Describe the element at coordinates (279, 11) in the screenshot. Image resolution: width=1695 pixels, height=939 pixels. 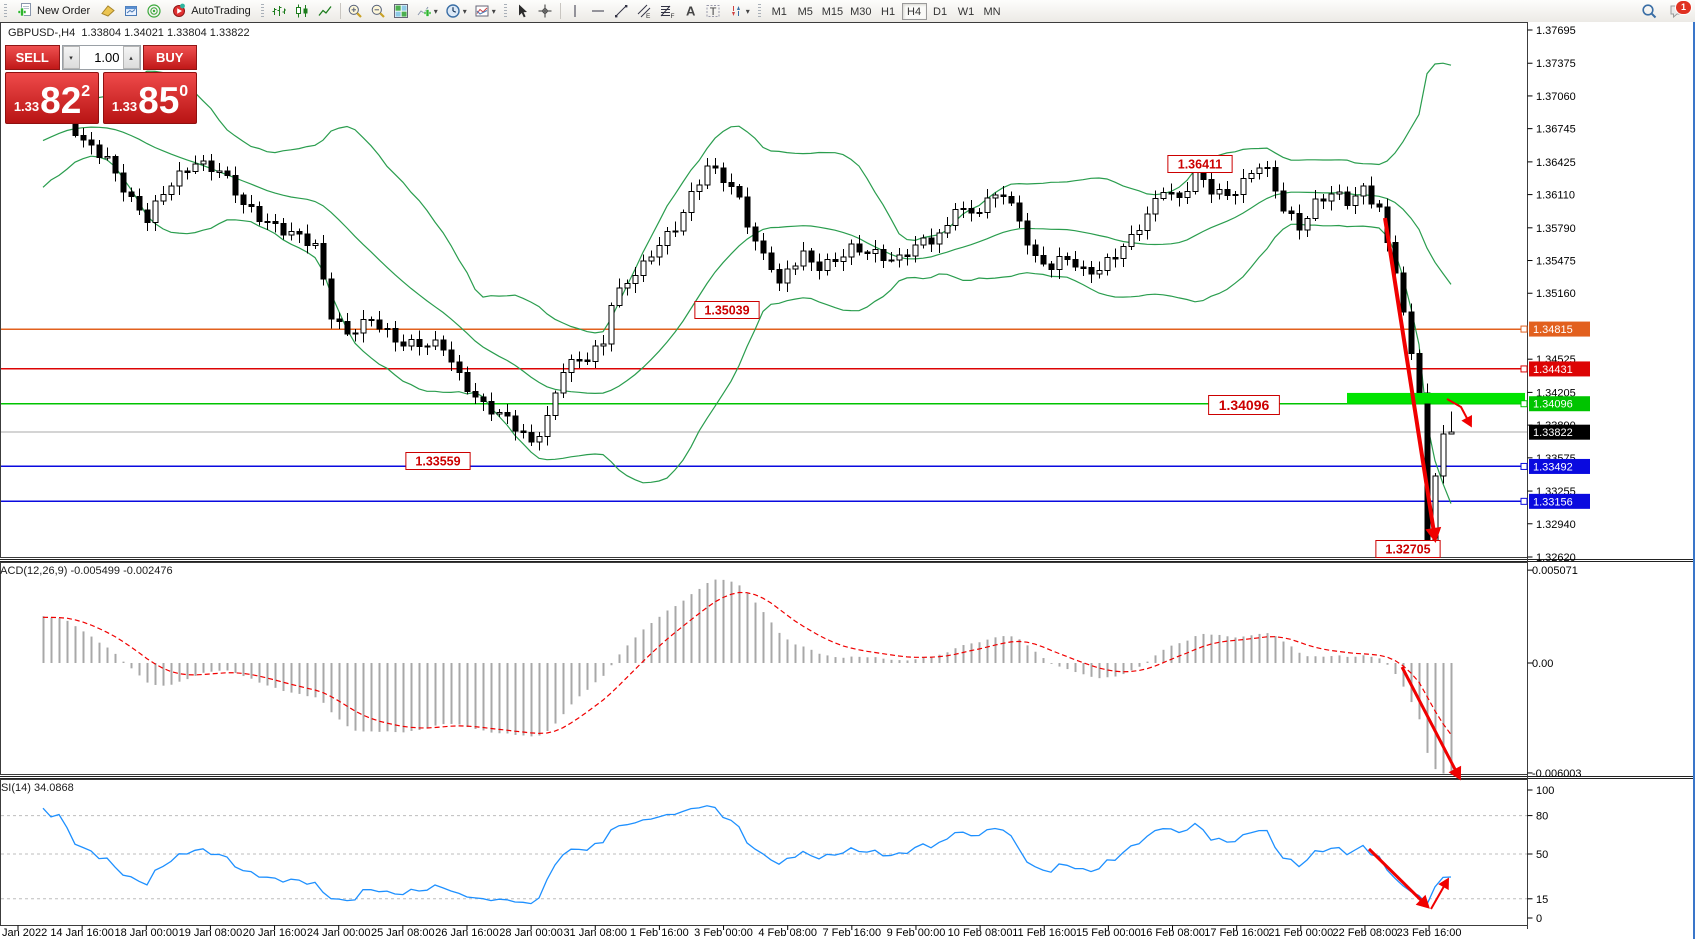
I see `bar-chart-icon` at that location.